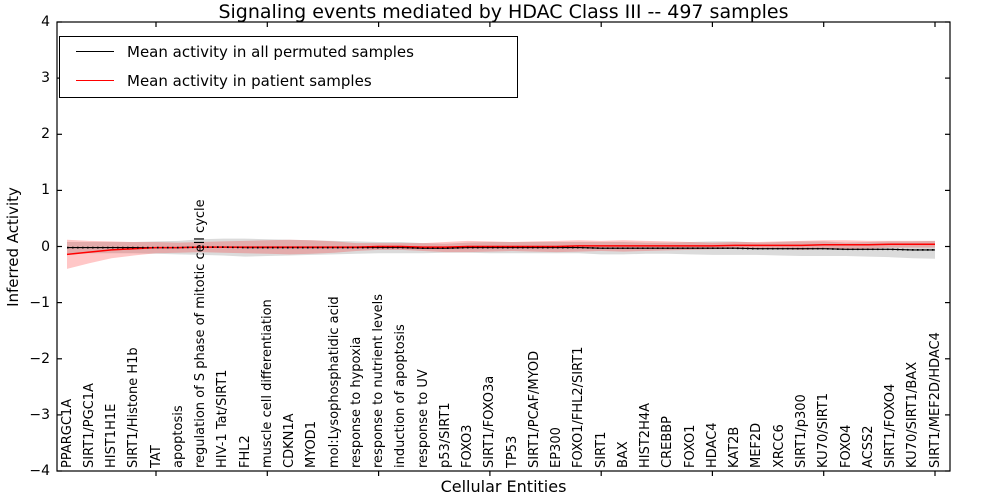 The height and width of the screenshot is (500, 1000). I want to click on patient-mean-line, so click(500, 249).